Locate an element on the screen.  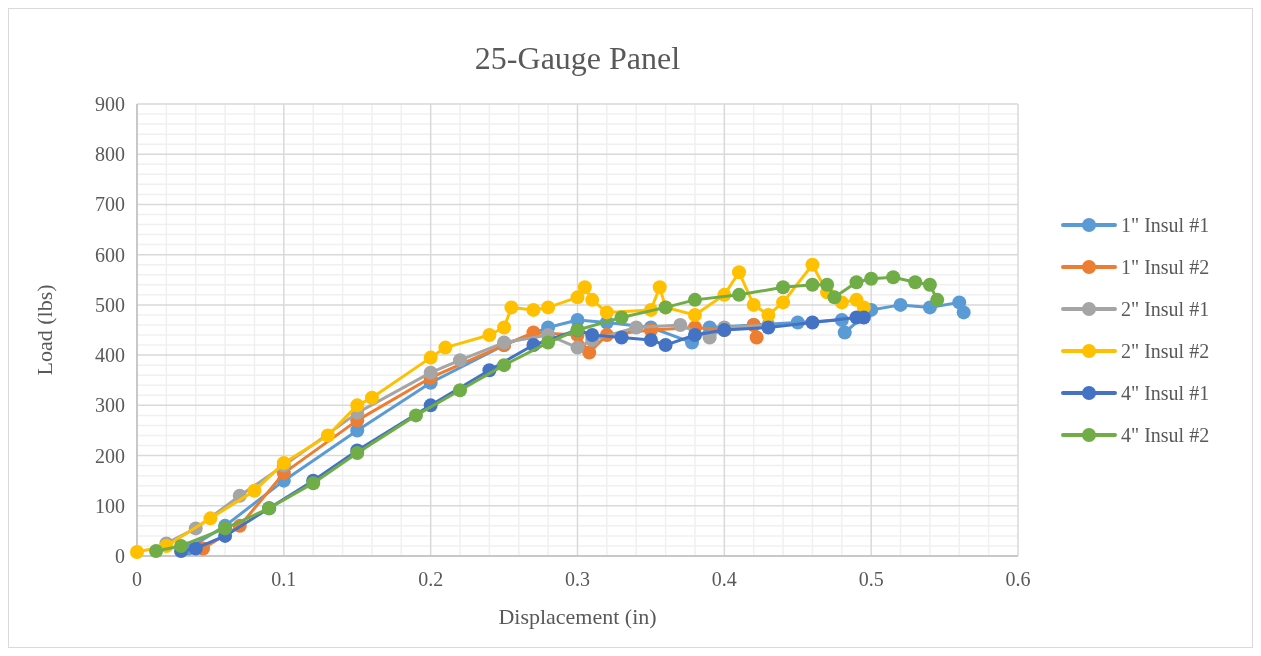
legend-label: 2" Insul #2 is located at coordinates (1165, 351).